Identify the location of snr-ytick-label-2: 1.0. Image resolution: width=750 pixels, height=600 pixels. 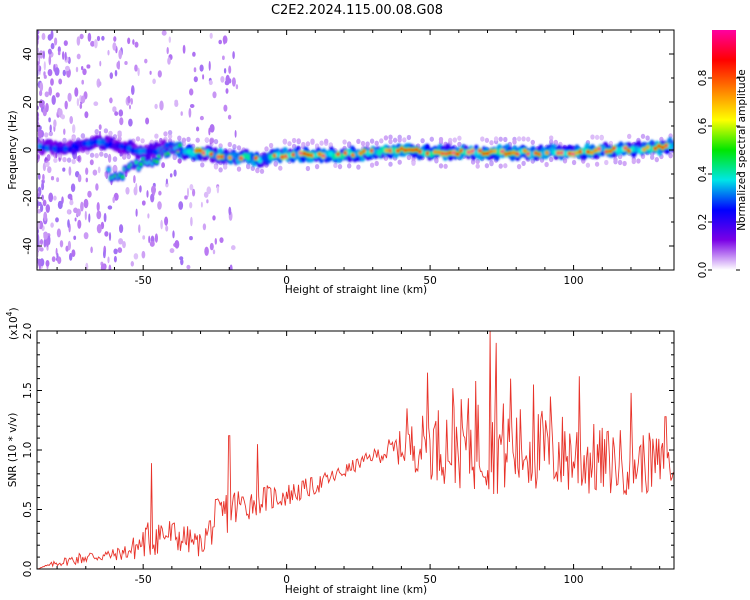
(28, 450).